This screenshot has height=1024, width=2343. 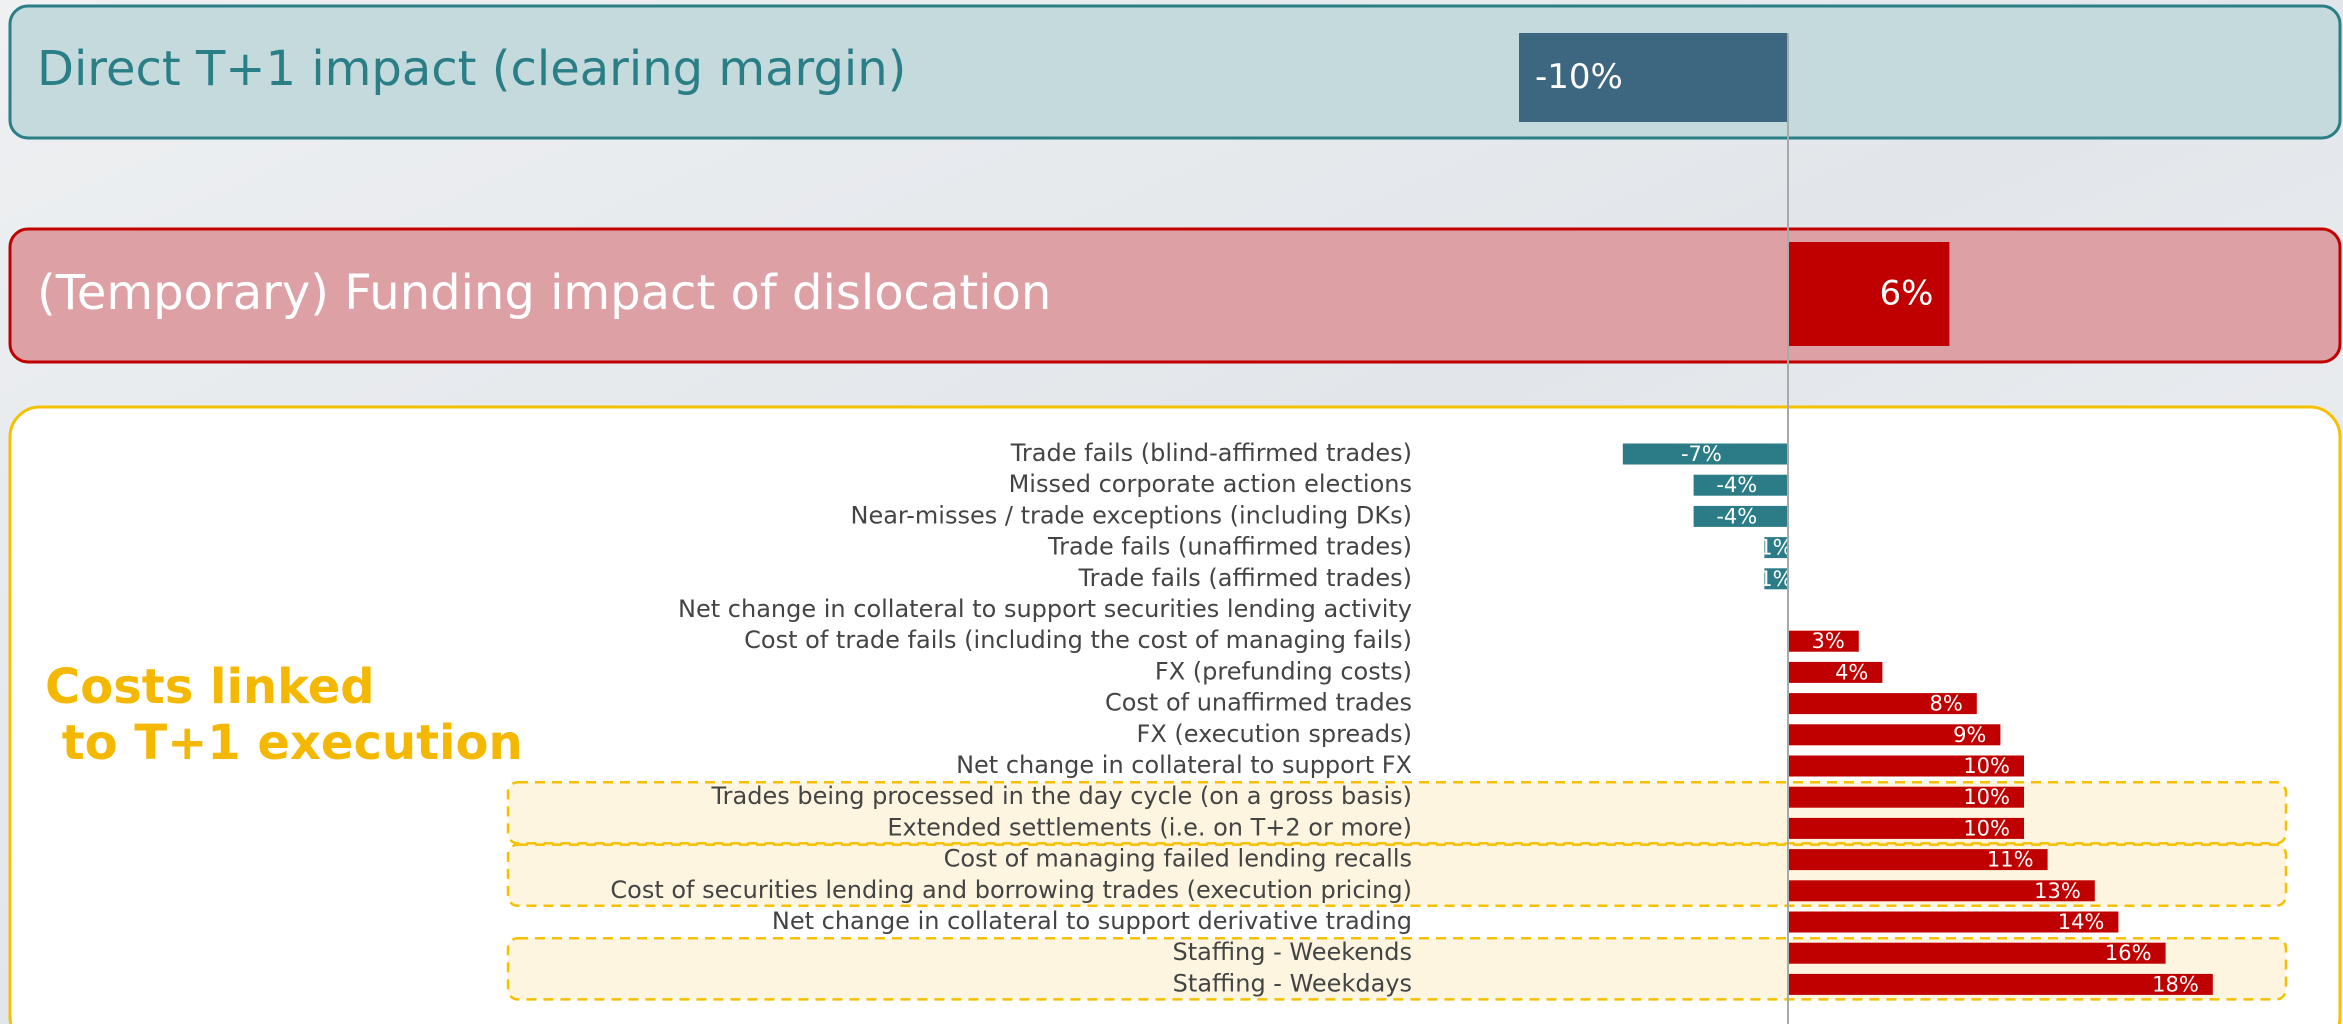 What do you see at coordinates (1244, 578) in the screenshot?
I see `category-label: Trade fails (affirmed trades)` at bounding box center [1244, 578].